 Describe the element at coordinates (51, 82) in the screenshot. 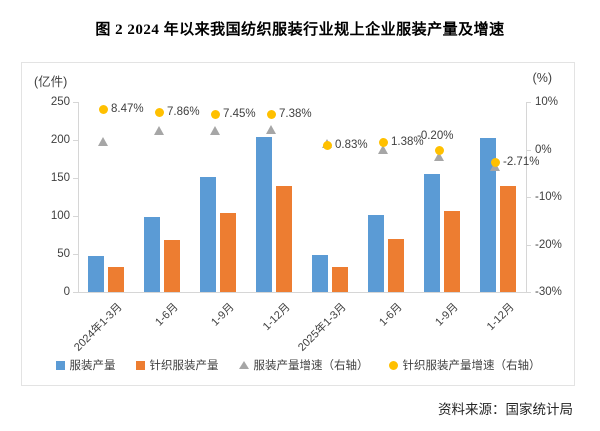

I see `left-axis-unit-label: (亿件)` at that location.